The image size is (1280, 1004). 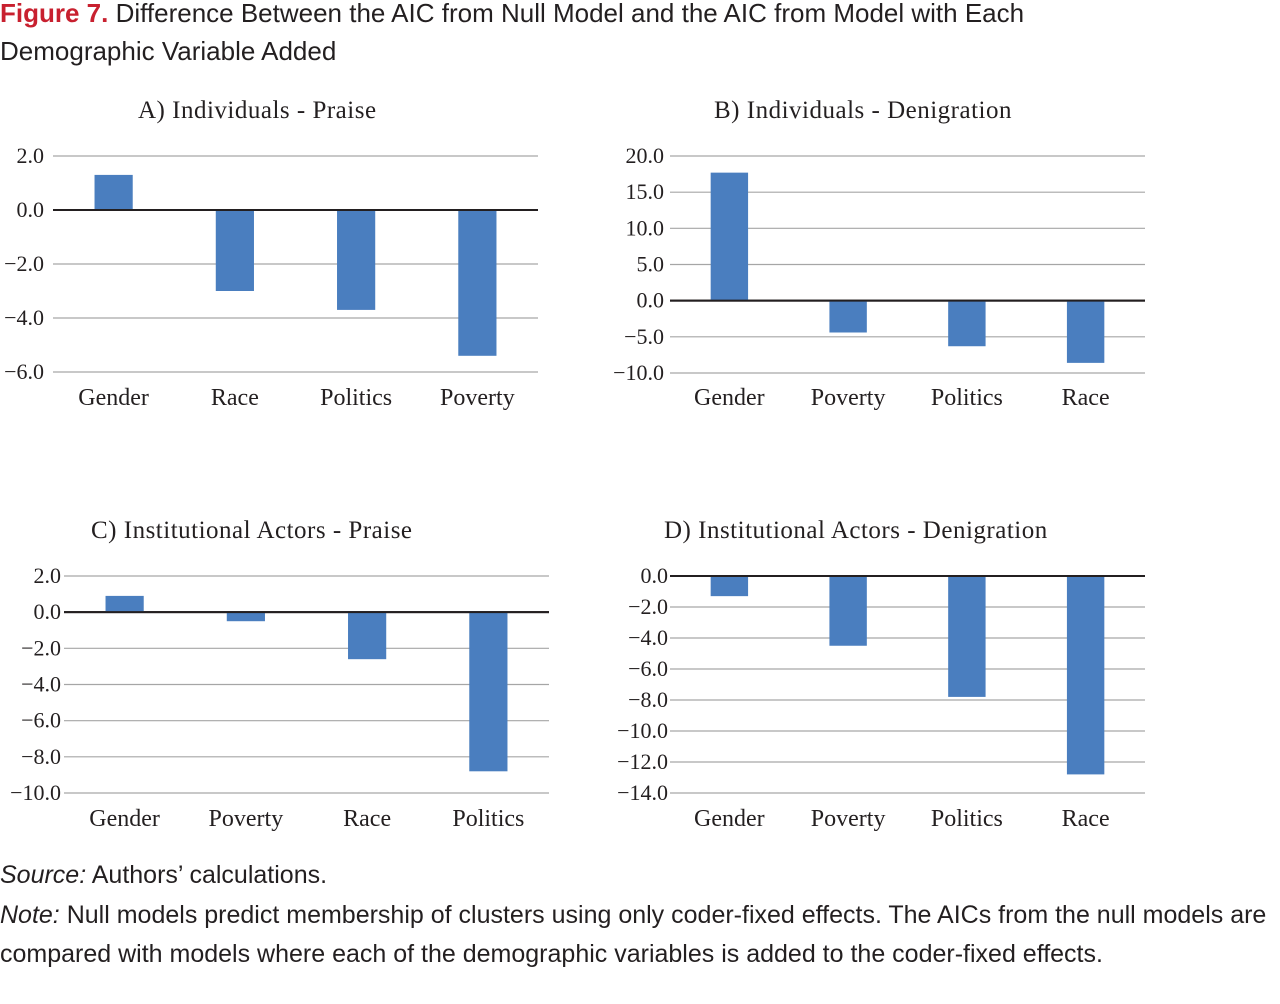 What do you see at coordinates (30, 915) in the screenshot?
I see `note-label: Note:` at bounding box center [30, 915].